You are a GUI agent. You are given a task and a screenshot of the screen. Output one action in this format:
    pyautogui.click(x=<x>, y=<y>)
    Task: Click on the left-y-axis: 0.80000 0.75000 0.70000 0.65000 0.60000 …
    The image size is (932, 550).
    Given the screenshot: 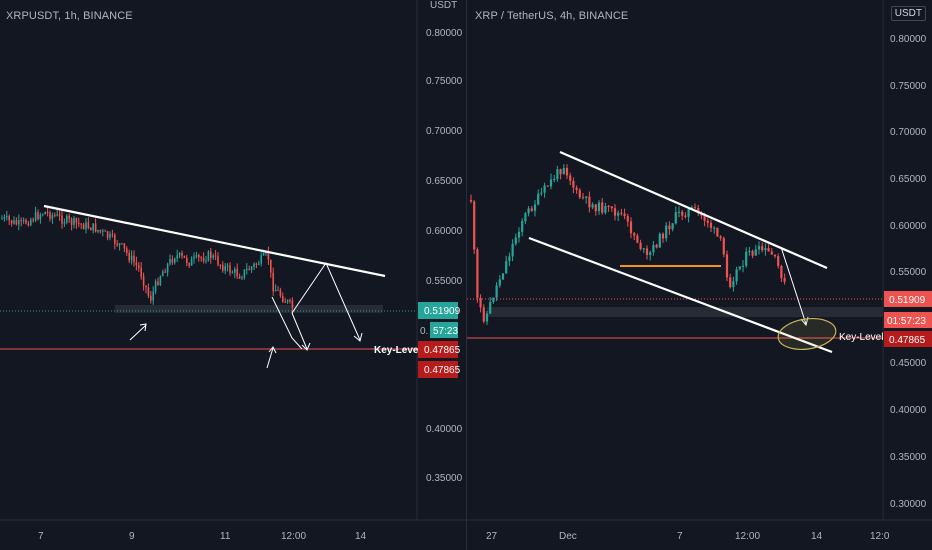 What is the action you would take?
    pyautogui.click(x=444, y=256)
    